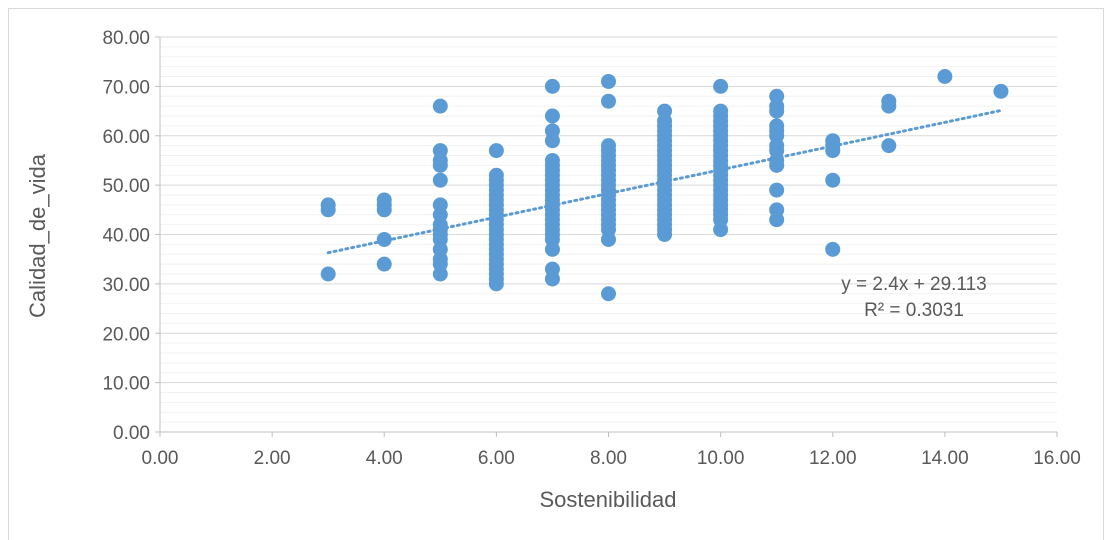  I want to click on x-tick-label: 12.00, so click(833, 458).